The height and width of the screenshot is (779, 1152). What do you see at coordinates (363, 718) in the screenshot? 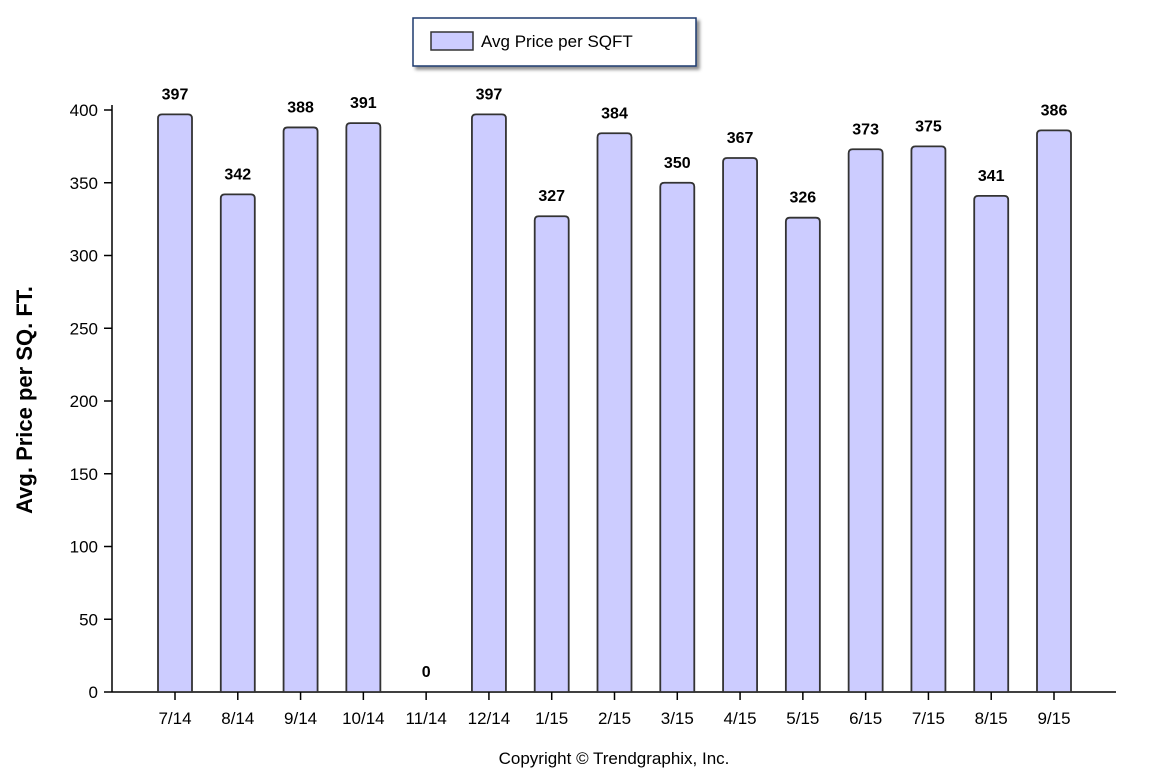
I see `x-tick-label: 10/14` at bounding box center [363, 718].